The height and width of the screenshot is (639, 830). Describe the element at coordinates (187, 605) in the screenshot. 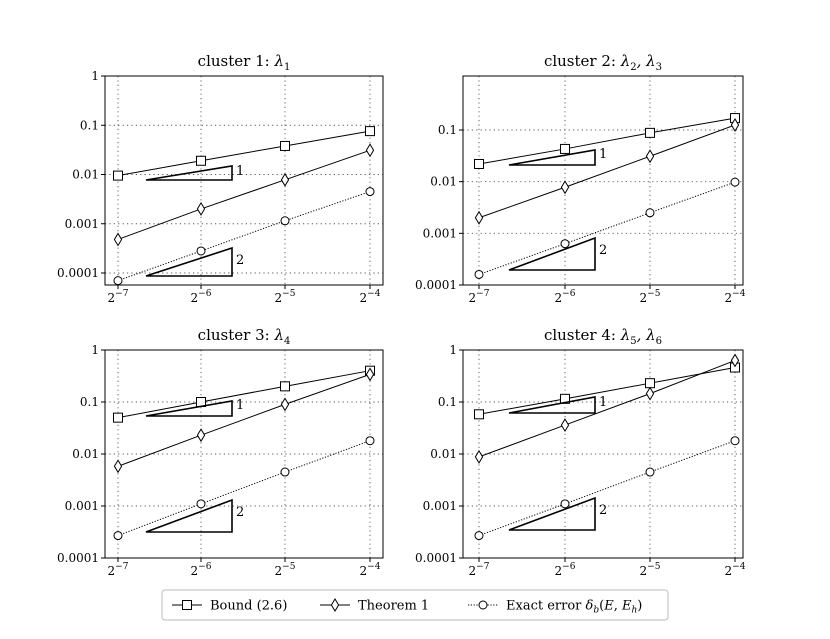

I see `legend-square-icon` at that location.